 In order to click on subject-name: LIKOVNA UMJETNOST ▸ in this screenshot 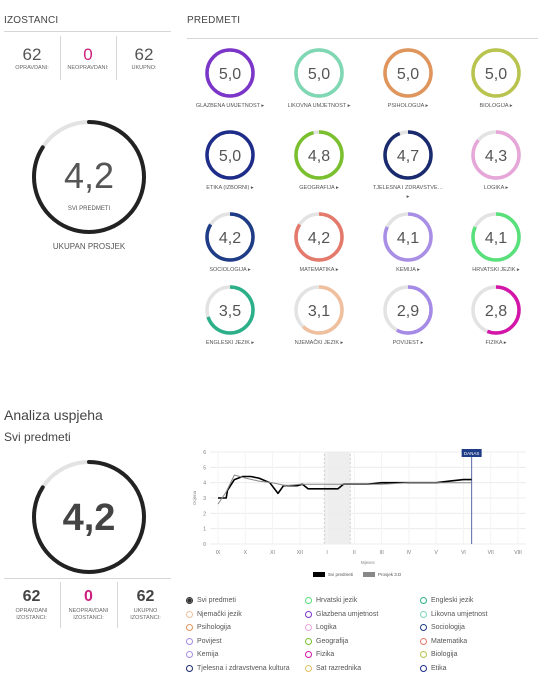, I will do `click(319, 106)`.